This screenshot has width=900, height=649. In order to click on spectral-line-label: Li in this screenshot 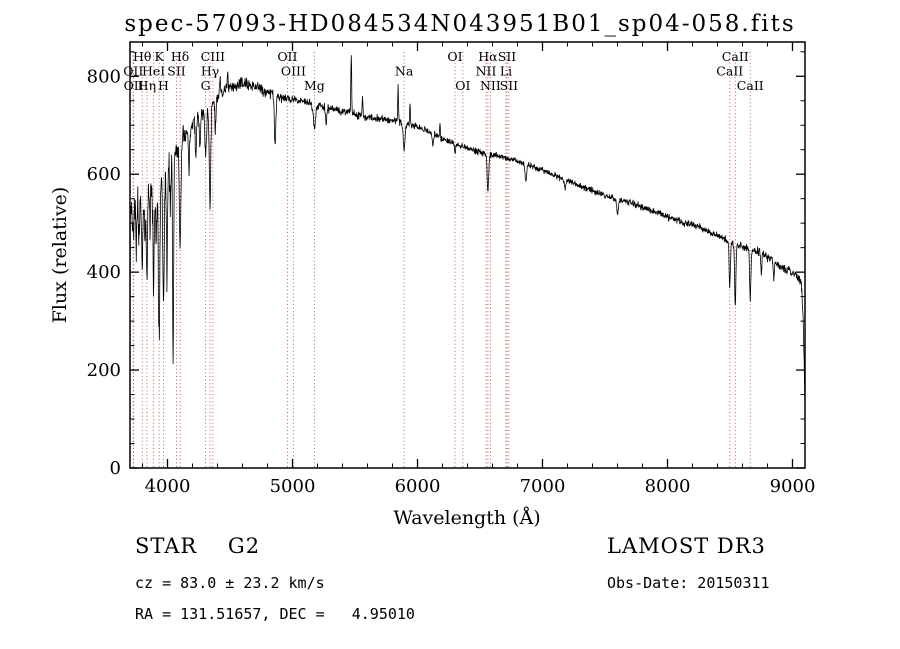, I will do `click(506, 71)`.